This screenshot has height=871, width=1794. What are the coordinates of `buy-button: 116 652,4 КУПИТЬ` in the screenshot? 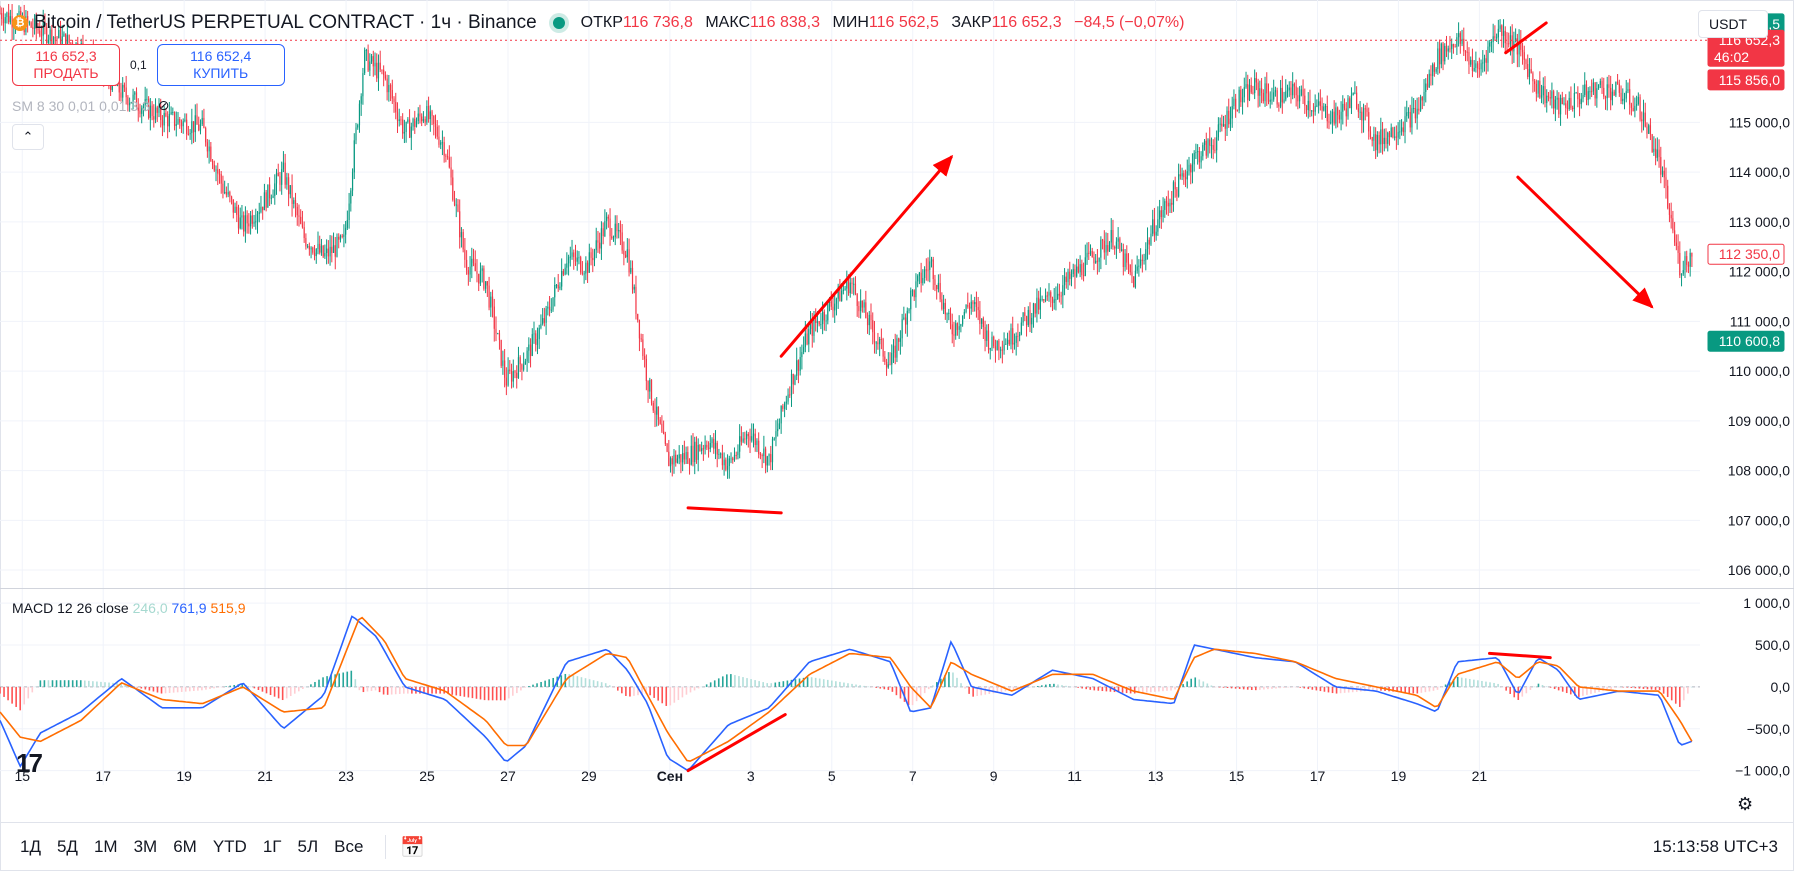 It's located at (220, 65).